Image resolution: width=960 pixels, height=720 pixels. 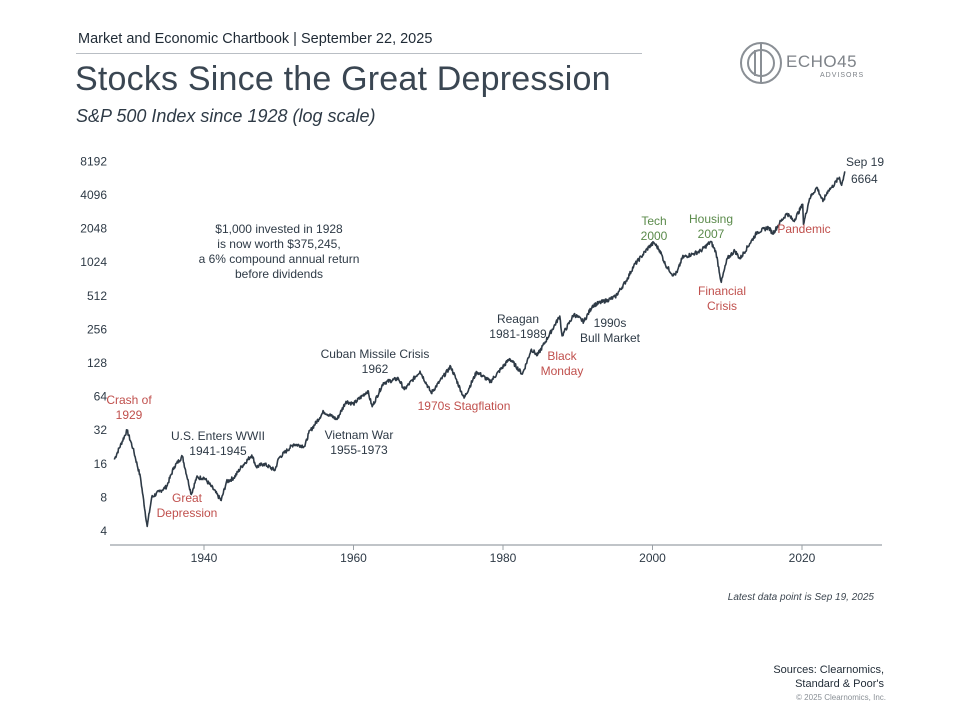 What do you see at coordinates (218, 436) in the screenshot?
I see `annotation-line: U.S. Enters WWII` at bounding box center [218, 436].